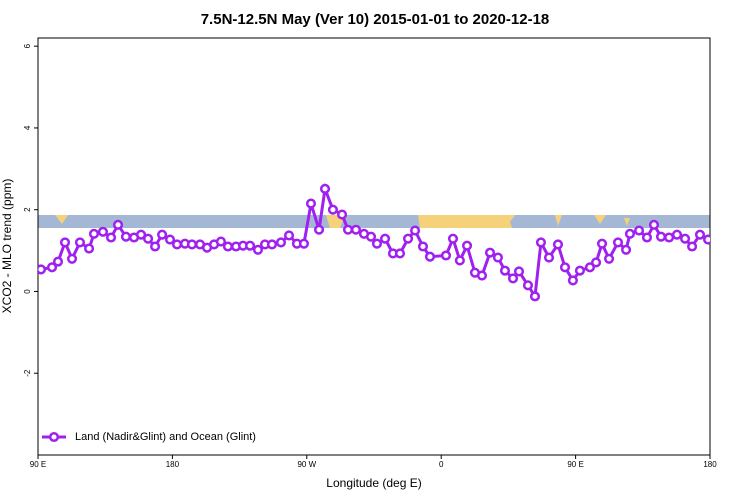 This screenshot has width=750, height=500. What do you see at coordinates (374, 221) in the screenshot?
I see `map-strip` at bounding box center [374, 221].